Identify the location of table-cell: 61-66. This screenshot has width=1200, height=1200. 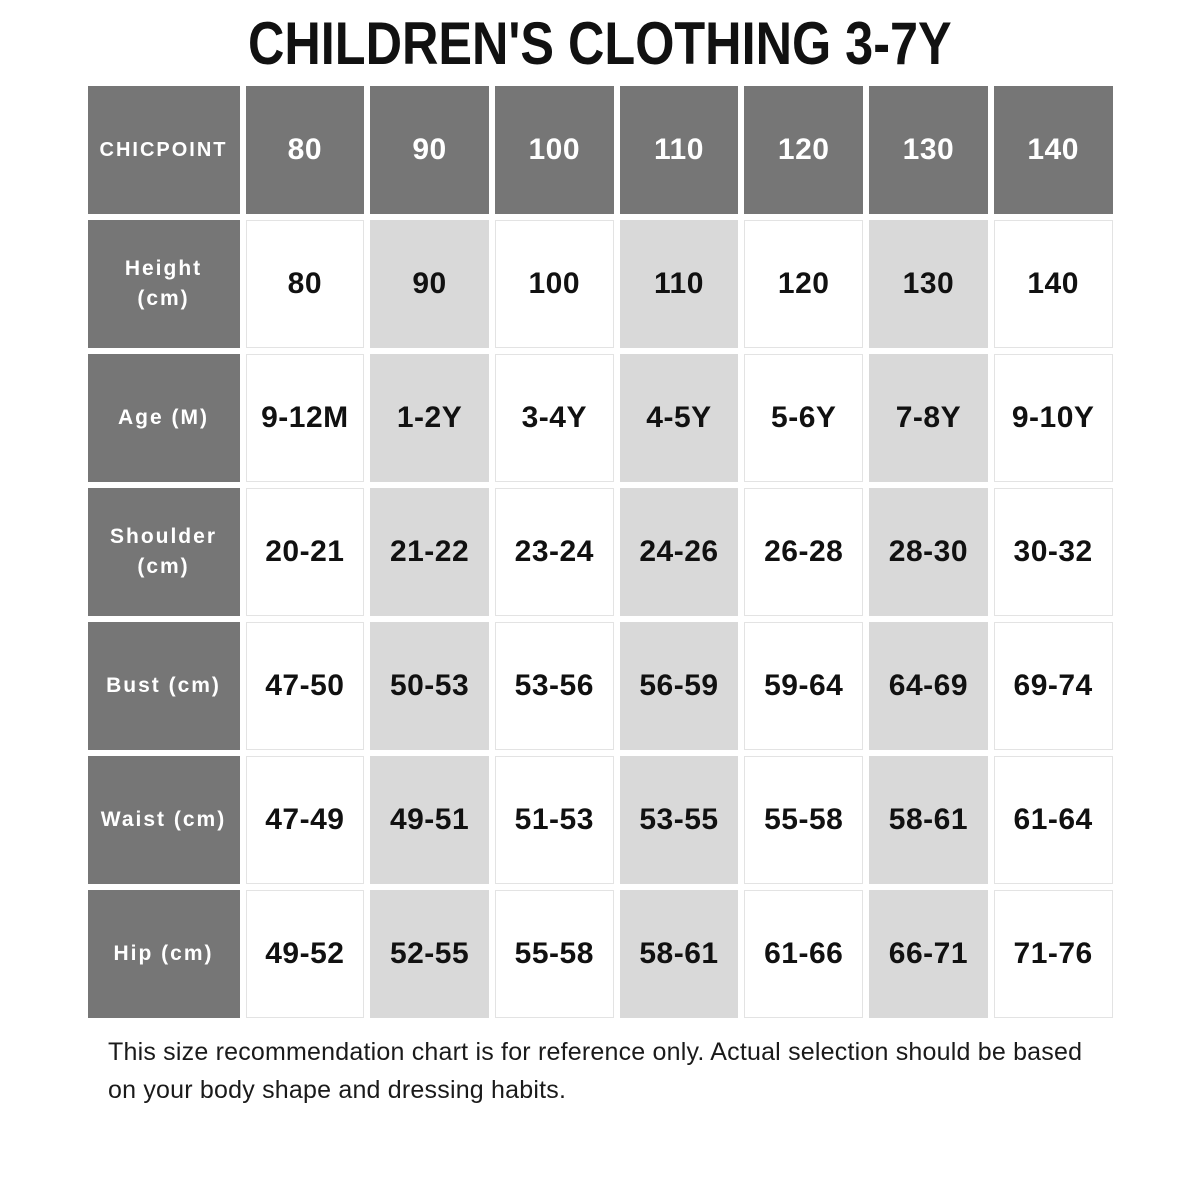
(804, 954).